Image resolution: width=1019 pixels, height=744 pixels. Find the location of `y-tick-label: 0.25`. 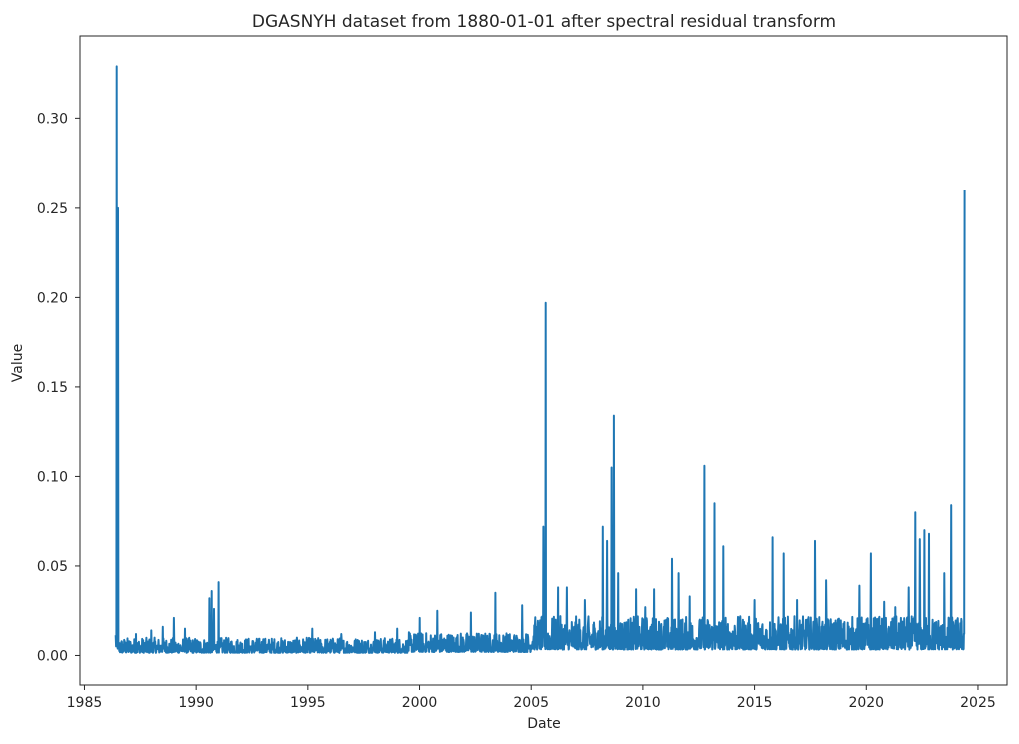

y-tick-label: 0.25 is located at coordinates (52, 209).